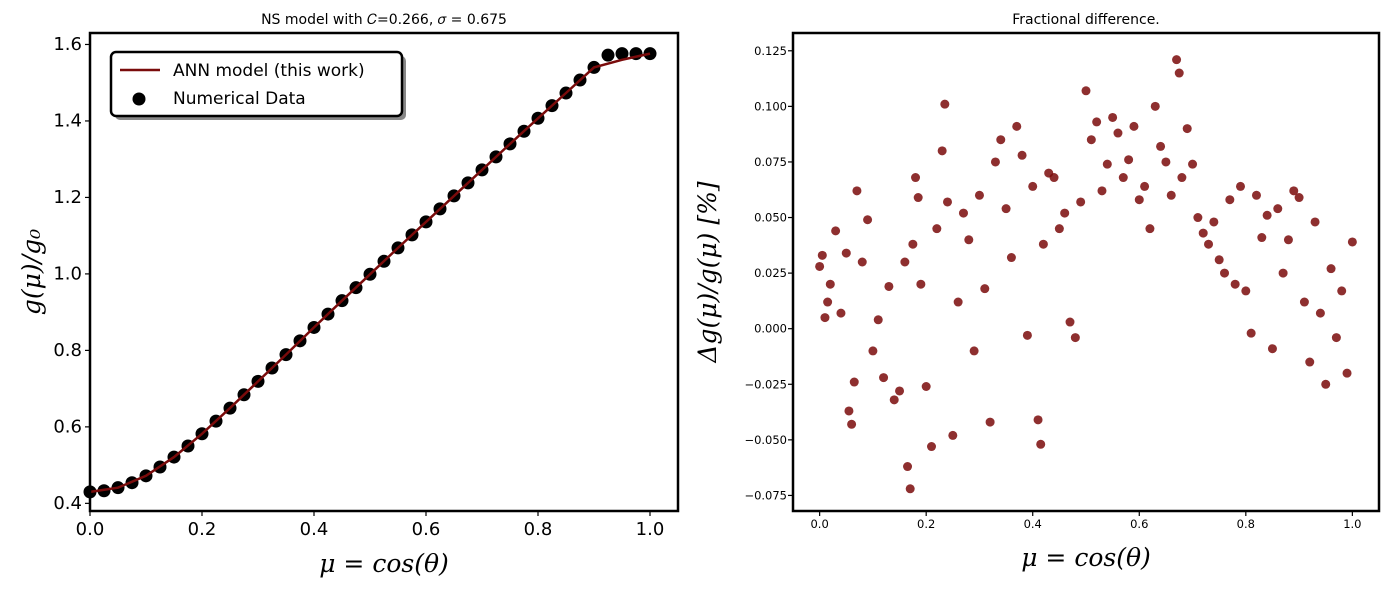  Describe the element at coordinates (707, 272) in the screenshot. I see `right-y-axis-label: Δg(μ)/g(μ) [%]` at that location.